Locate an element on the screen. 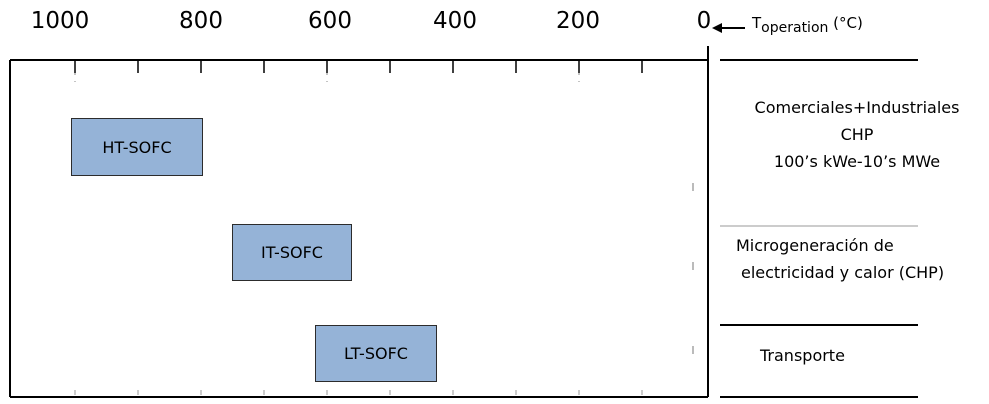 Image resolution: width=989 pixels, height=404 pixels. tick-label: 400 is located at coordinates (455, 21).